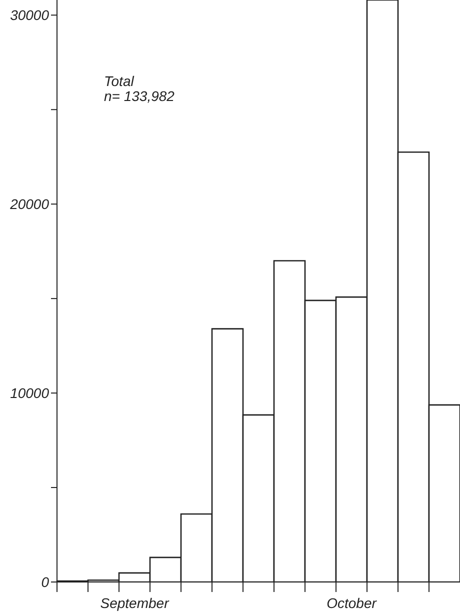 The width and height of the screenshot is (460, 616). What do you see at coordinates (352, 603) in the screenshot?
I see `x-tick-label: October` at bounding box center [352, 603].